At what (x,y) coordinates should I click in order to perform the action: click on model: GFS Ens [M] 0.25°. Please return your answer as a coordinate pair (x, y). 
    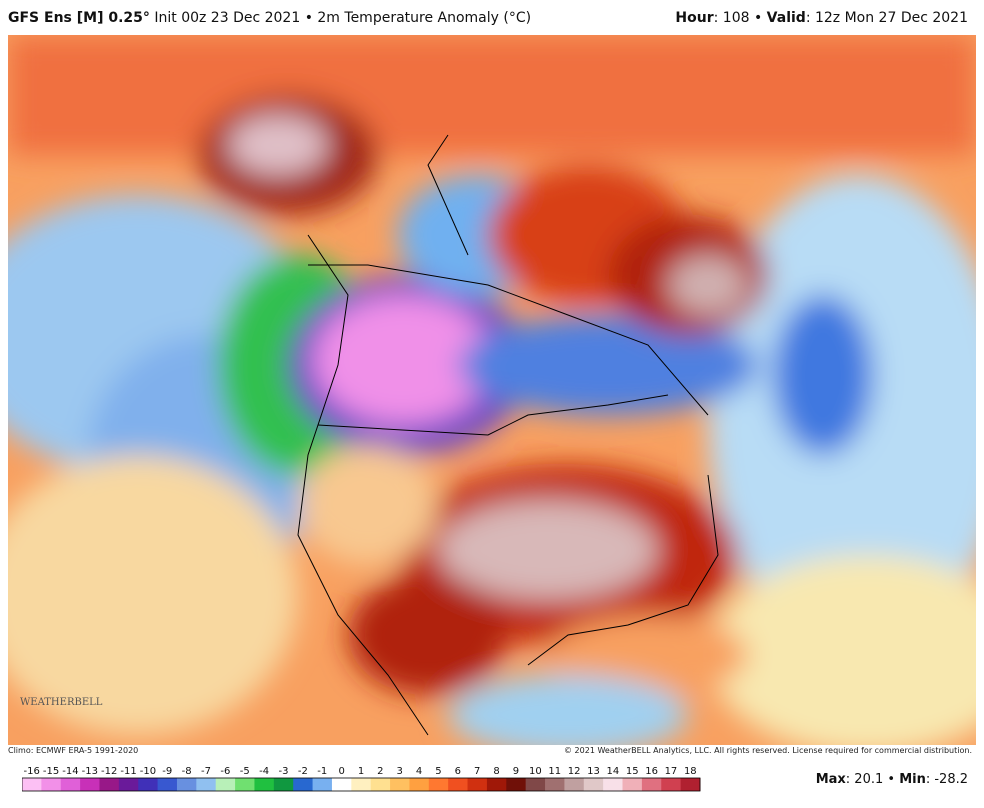
    Looking at the image, I should click on (79, 18).